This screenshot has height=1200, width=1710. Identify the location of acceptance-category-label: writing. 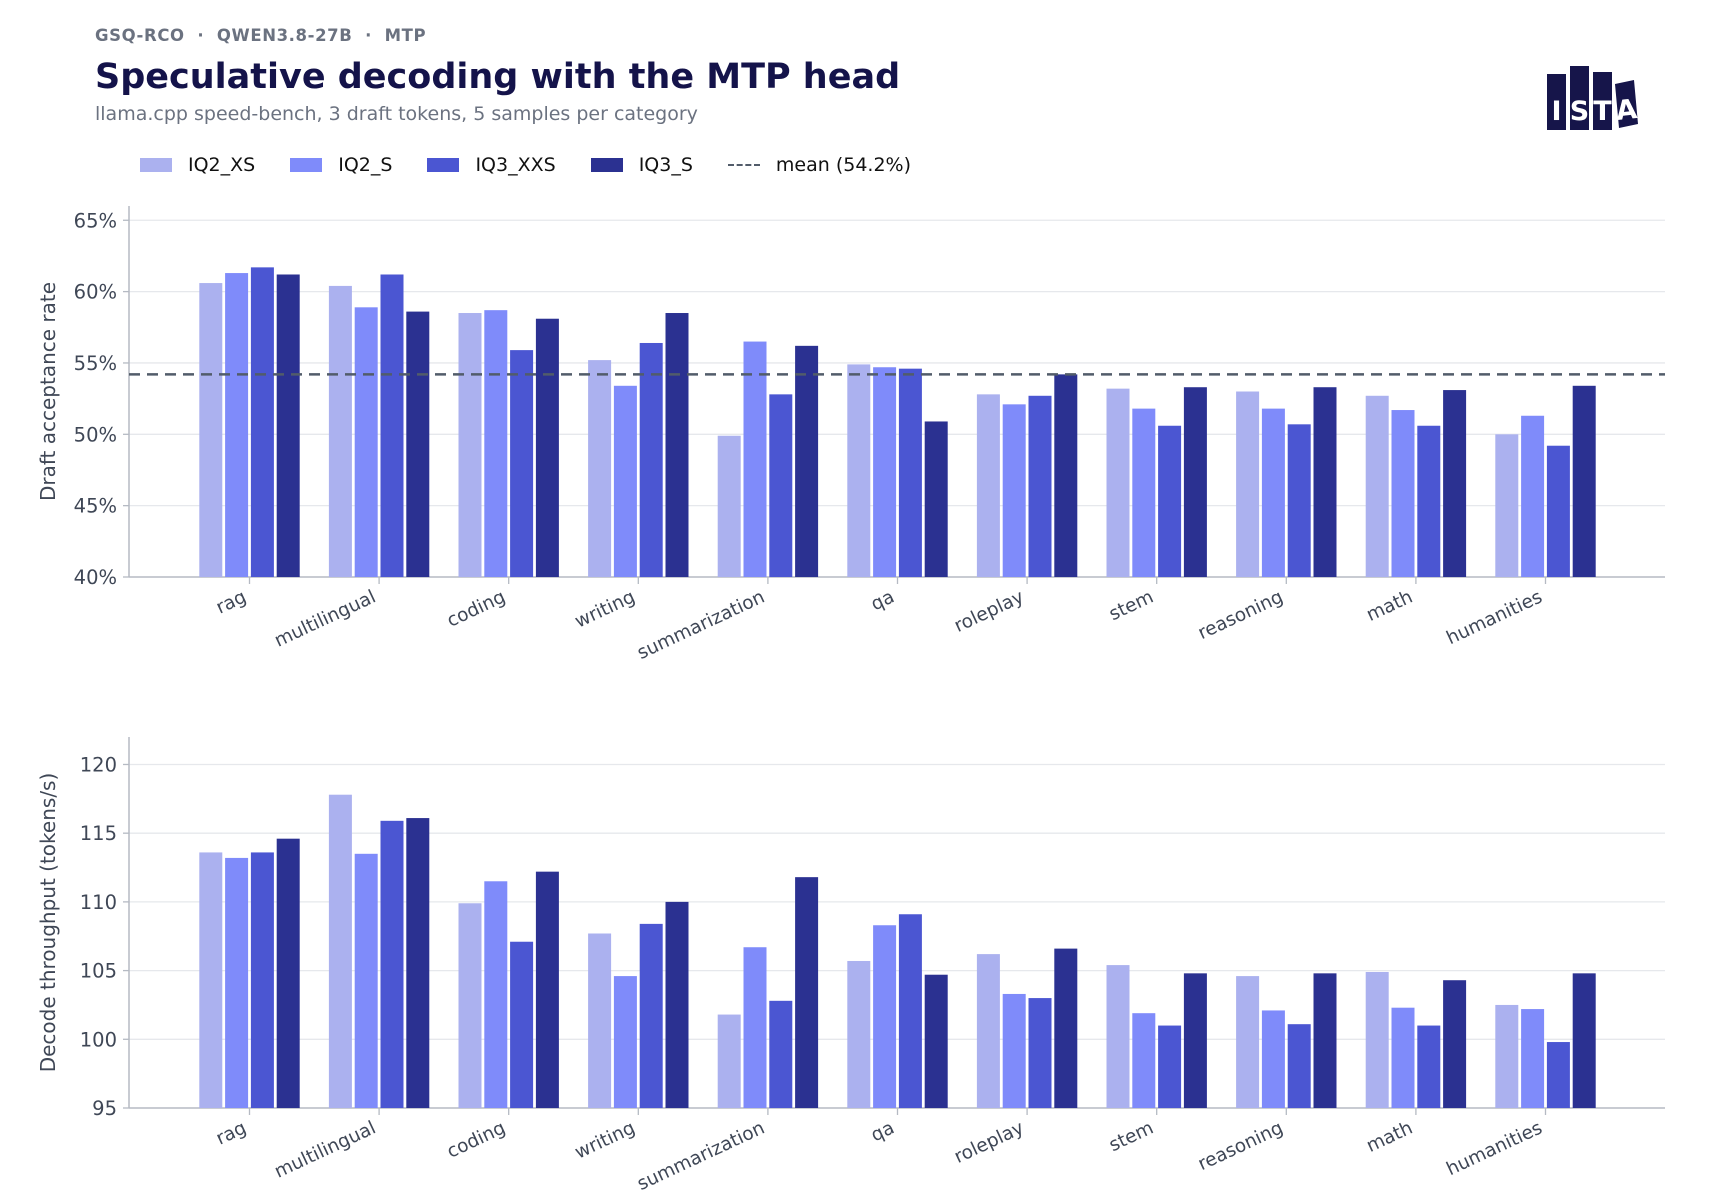
(605, 609).